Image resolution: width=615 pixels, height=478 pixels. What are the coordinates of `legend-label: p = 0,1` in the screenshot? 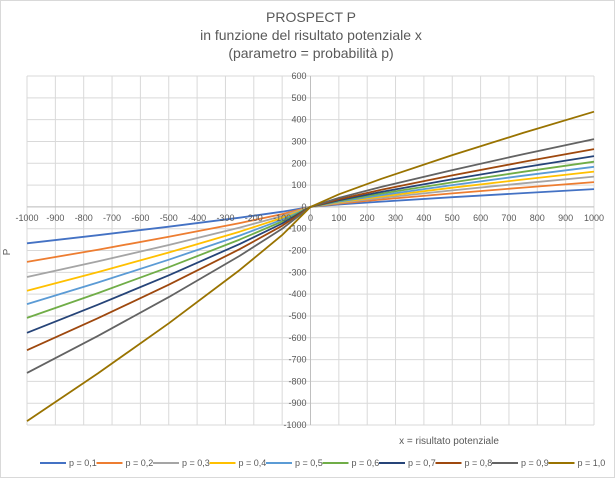 It's located at (83, 463).